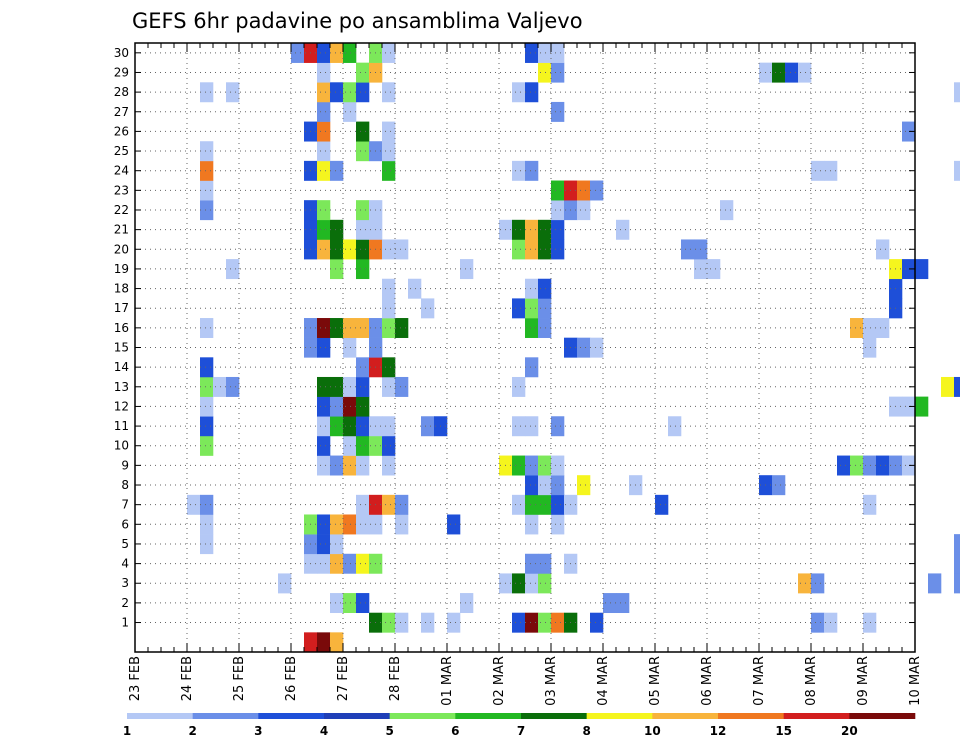 The height and width of the screenshot is (742, 960). I want to click on x-tick-label-8: 03 MAR, so click(551, 681).